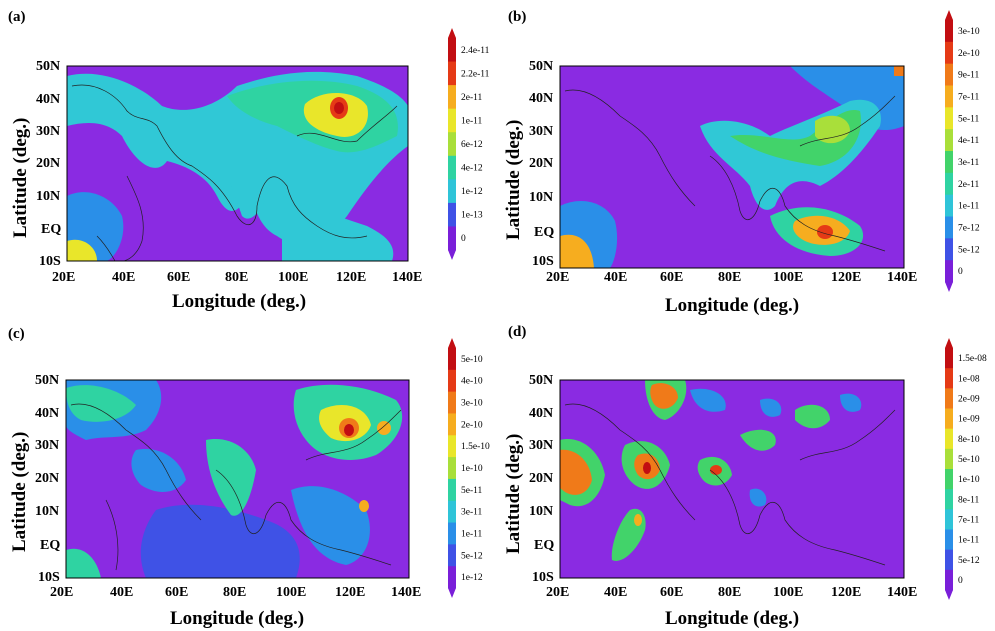  I want to click on panel-d-xtick-100e: 100E, so click(788, 592).